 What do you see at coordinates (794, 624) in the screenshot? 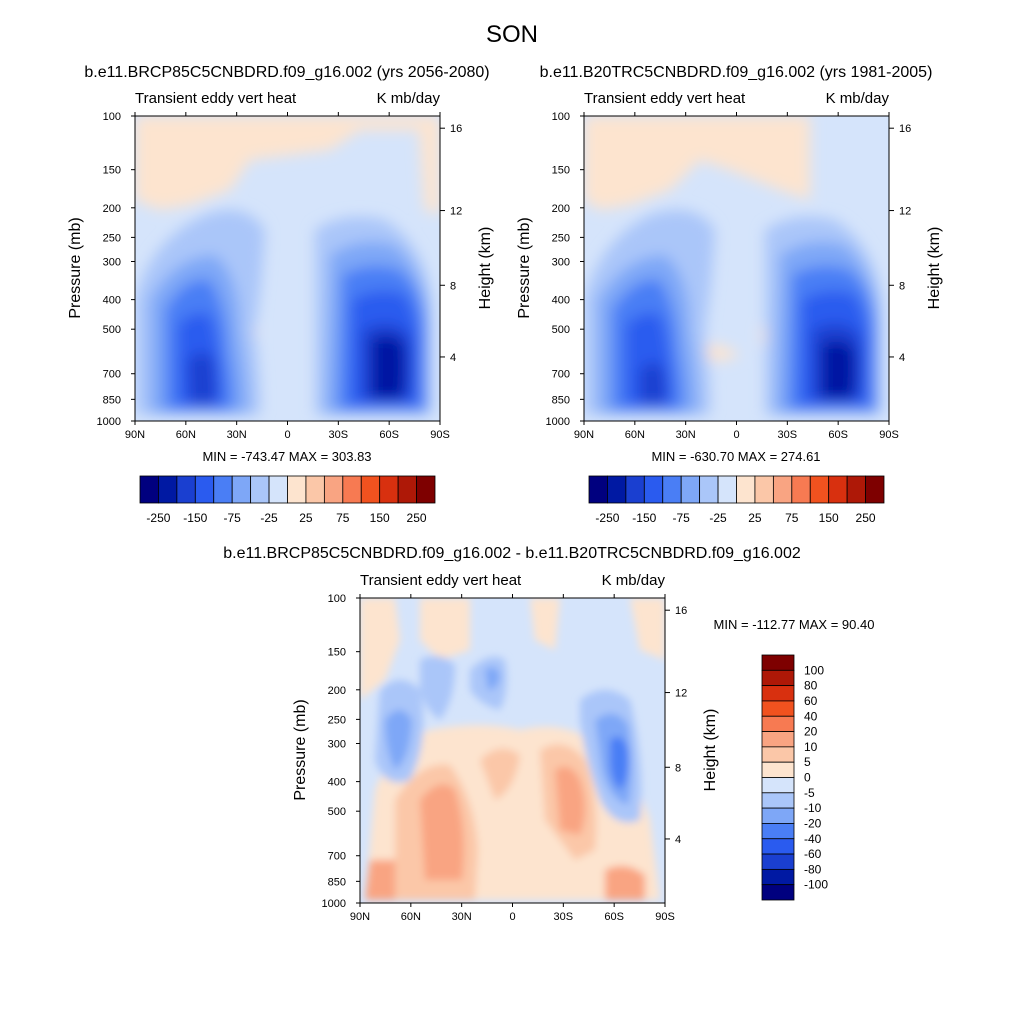
I see `min-max-stats: MIN = -112.77 MAX = 90.40` at bounding box center [794, 624].